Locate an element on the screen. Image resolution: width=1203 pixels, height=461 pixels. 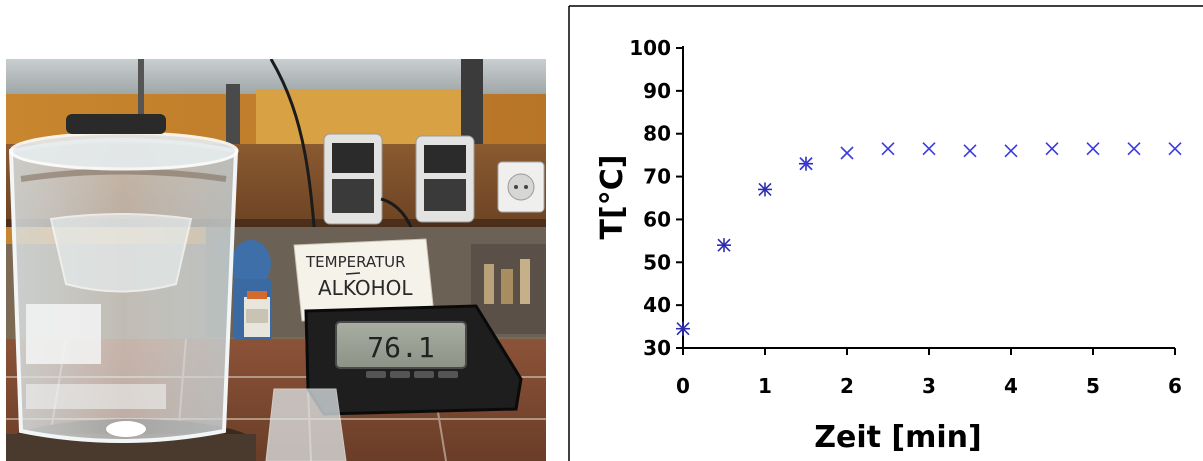
x-tick-label: 2 is located at coordinates (847, 386).